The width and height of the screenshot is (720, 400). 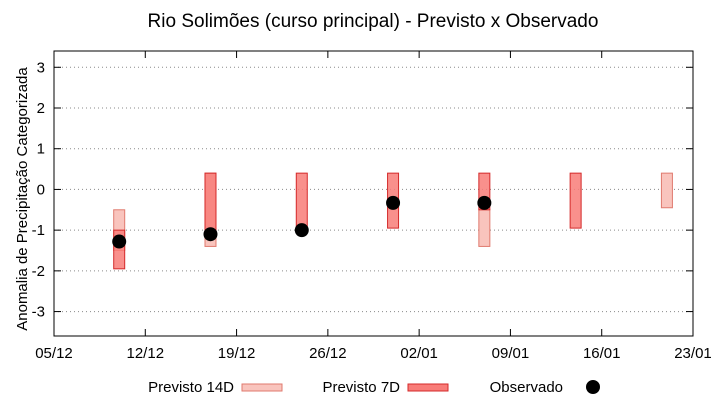 I want to click on legend: Previsto 14D Previsto 7D Observado, so click(x=374, y=387).